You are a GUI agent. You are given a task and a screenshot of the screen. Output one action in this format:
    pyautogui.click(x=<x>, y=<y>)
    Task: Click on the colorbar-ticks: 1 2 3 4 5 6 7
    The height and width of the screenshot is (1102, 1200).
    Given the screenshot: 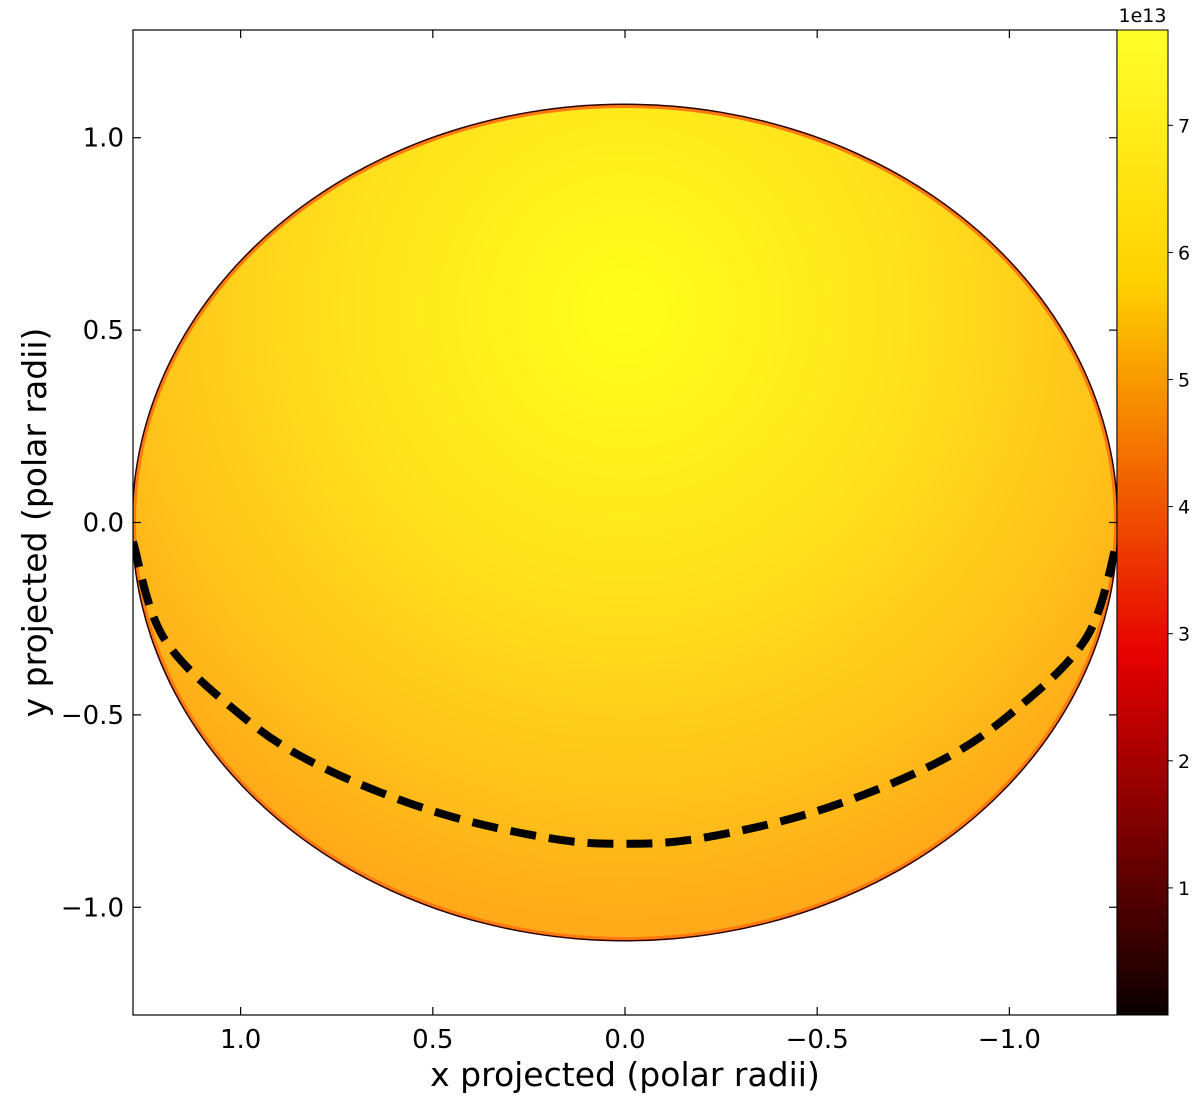 What is the action you would take?
    pyautogui.click(x=1179, y=507)
    